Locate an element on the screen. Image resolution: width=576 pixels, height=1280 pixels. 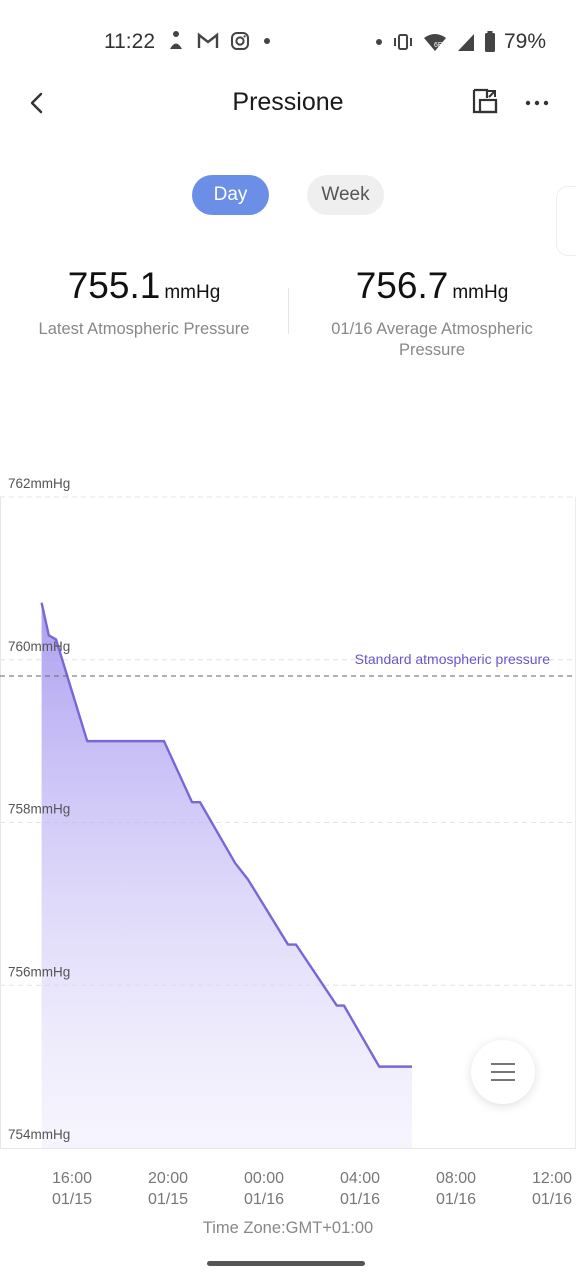
tab-week: Week is located at coordinates (345, 195).